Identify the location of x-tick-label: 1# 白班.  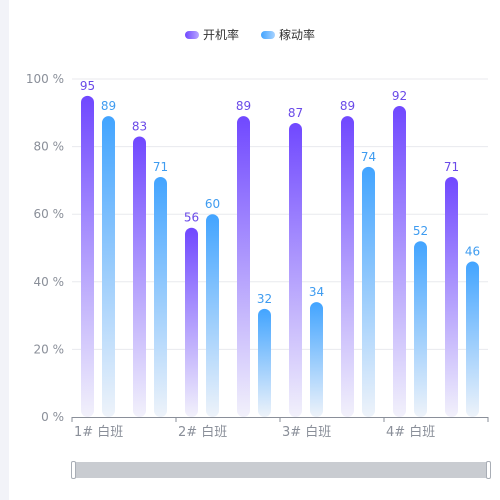
(98, 432).